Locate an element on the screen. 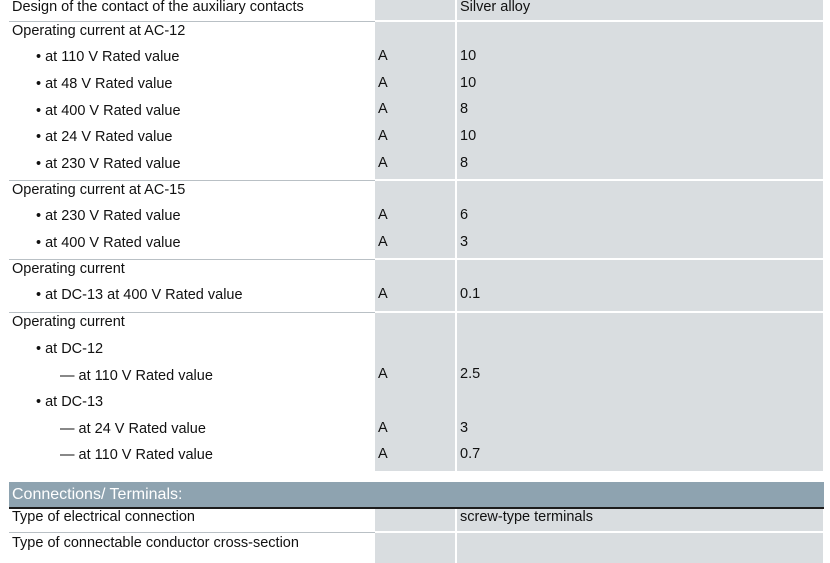 Image resolution: width=830 pixels, height=563 pixels. group-heading: Operating current at AC-12 is located at coordinates (99, 31).